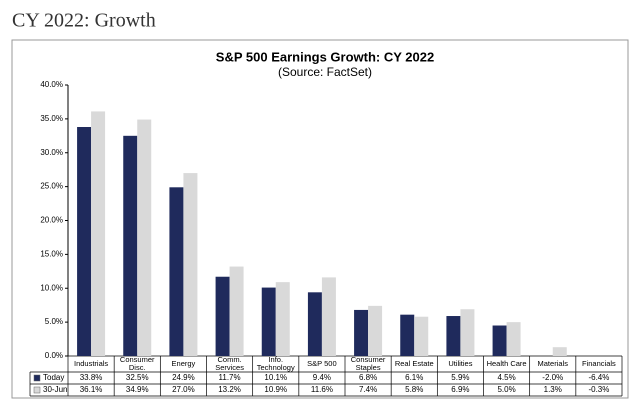  I want to click on value-label: 5.8%, so click(414, 389).